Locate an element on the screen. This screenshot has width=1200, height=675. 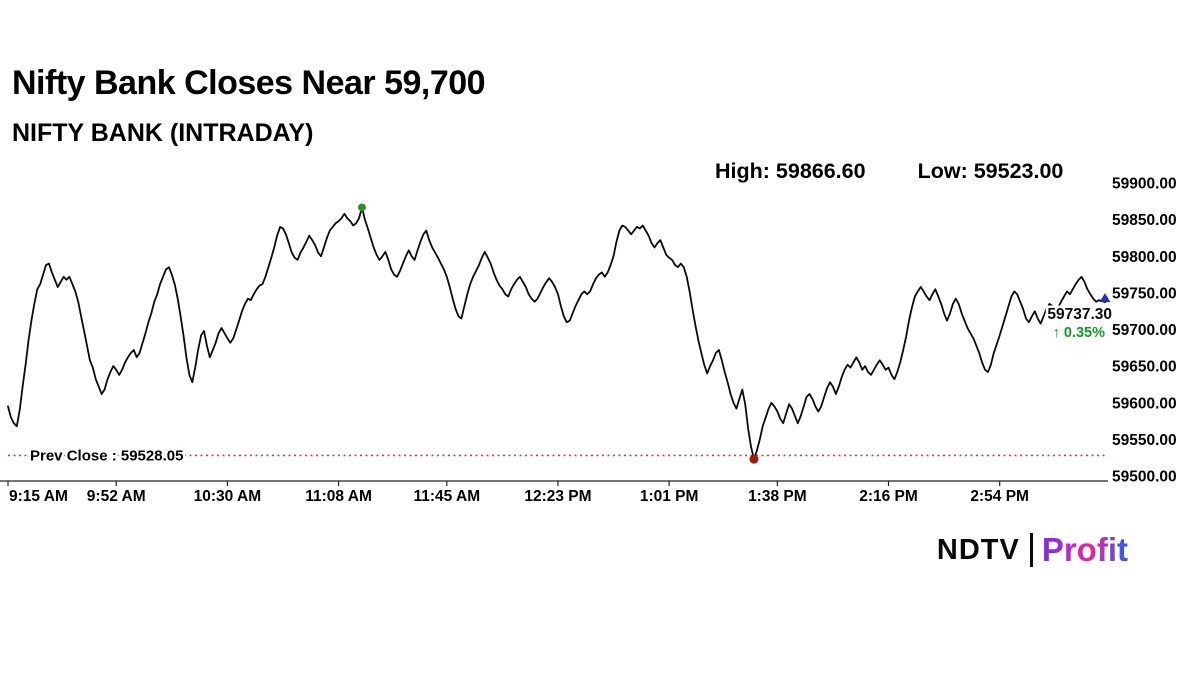
y-axis-label: 59800.00 is located at coordinates (1144, 257).